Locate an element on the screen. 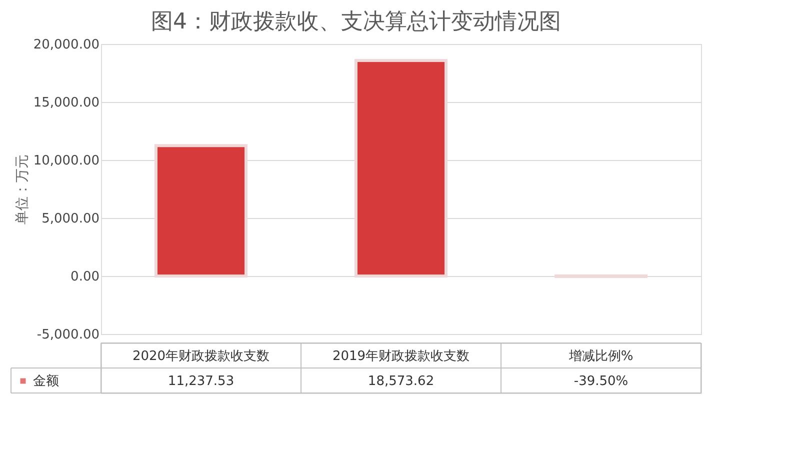  x-tick-label: 增减比例% is located at coordinates (601, 356).